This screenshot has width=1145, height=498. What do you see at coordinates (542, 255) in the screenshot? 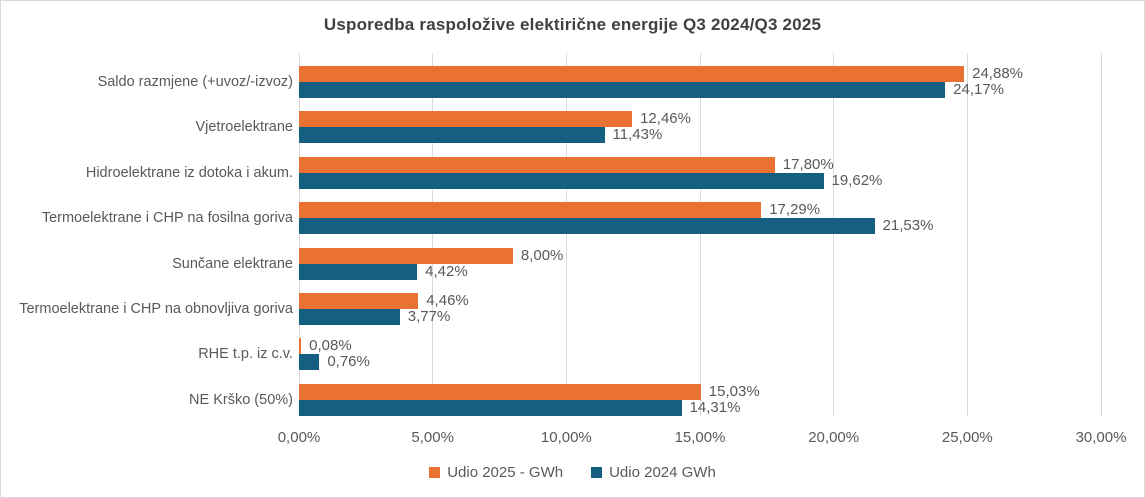
I see `bar-value-label: 8,00%` at bounding box center [542, 255].